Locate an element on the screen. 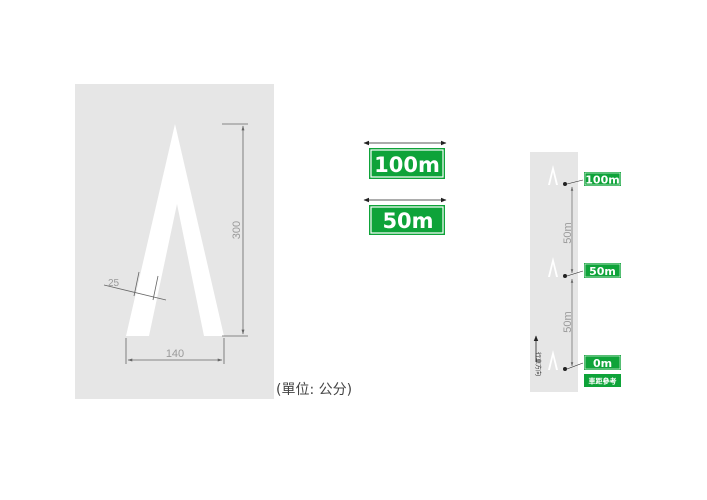 The width and height of the screenshot is (707, 500). ref-sign is located at coordinates (602, 380).